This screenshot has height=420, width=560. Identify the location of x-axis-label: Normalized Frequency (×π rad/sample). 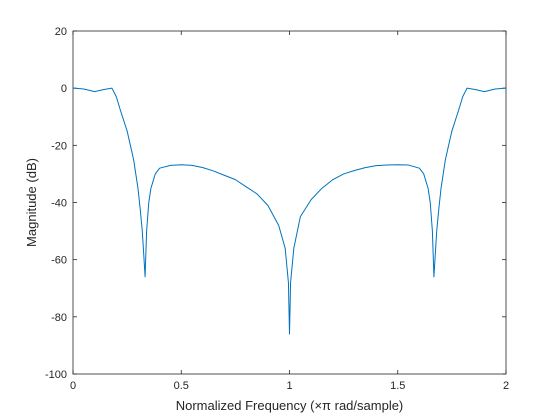
(290, 405).